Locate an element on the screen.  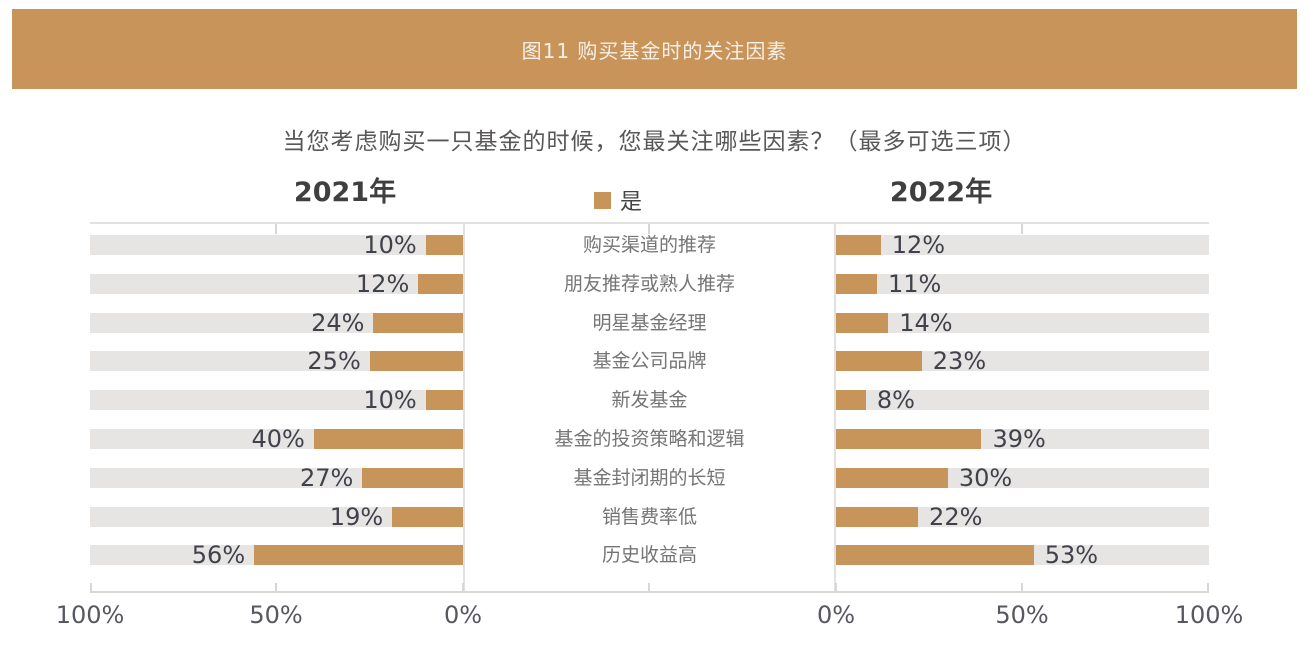
bar-row-2022: 30% is located at coordinates (1022, 478).